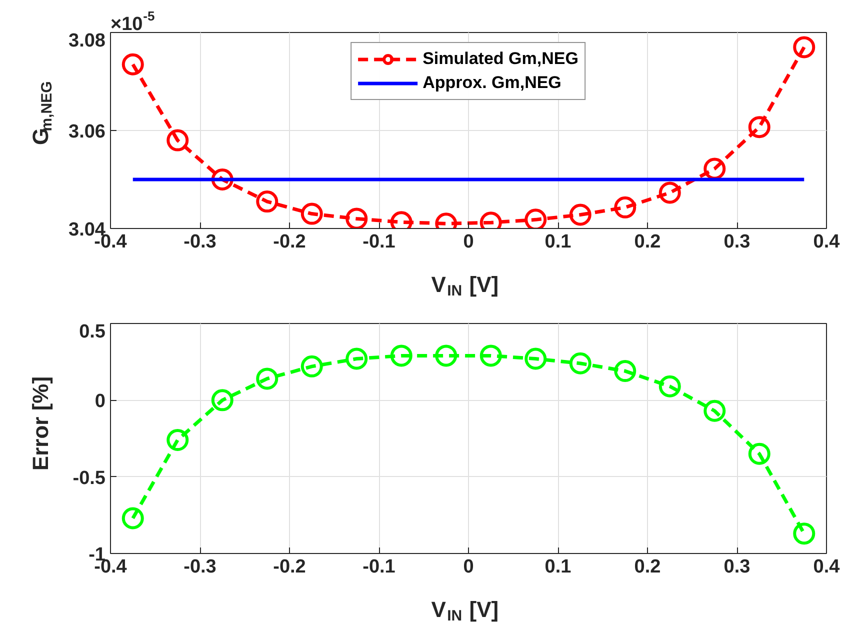 The image size is (846, 623). Describe the element at coordinates (500, 59) in the screenshot. I see `legend-label: Simulated Gm,NEG` at that location.